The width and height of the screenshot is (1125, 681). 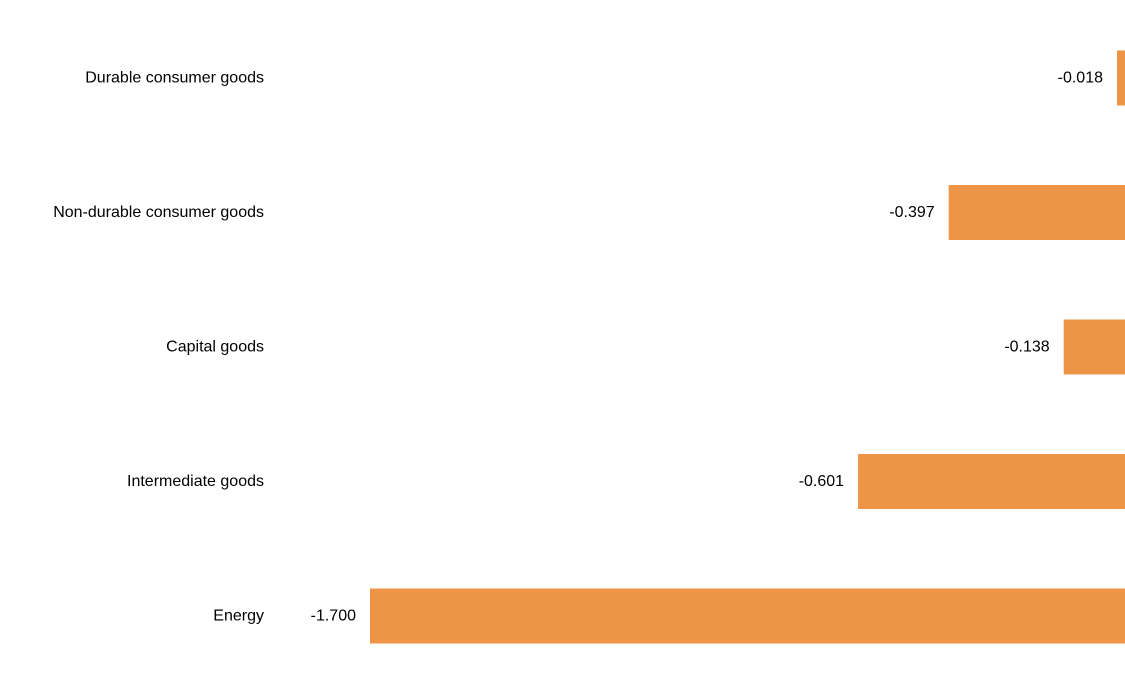 What do you see at coordinates (158, 212) in the screenshot?
I see `category-label-1: Non-durable consumer goods` at bounding box center [158, 212].